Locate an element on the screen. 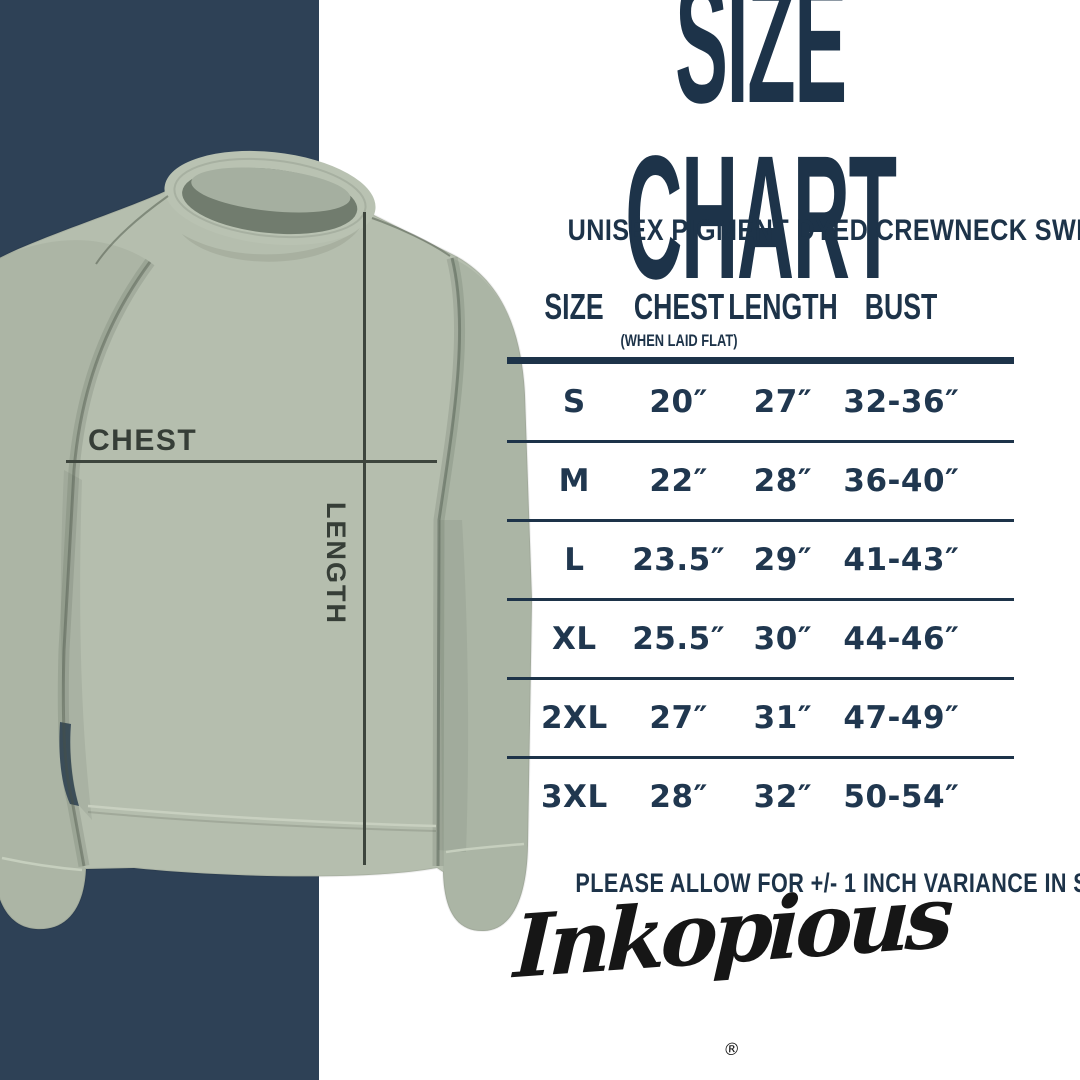  length-measure-label: LENGTH is located at coordinates (336, 563).